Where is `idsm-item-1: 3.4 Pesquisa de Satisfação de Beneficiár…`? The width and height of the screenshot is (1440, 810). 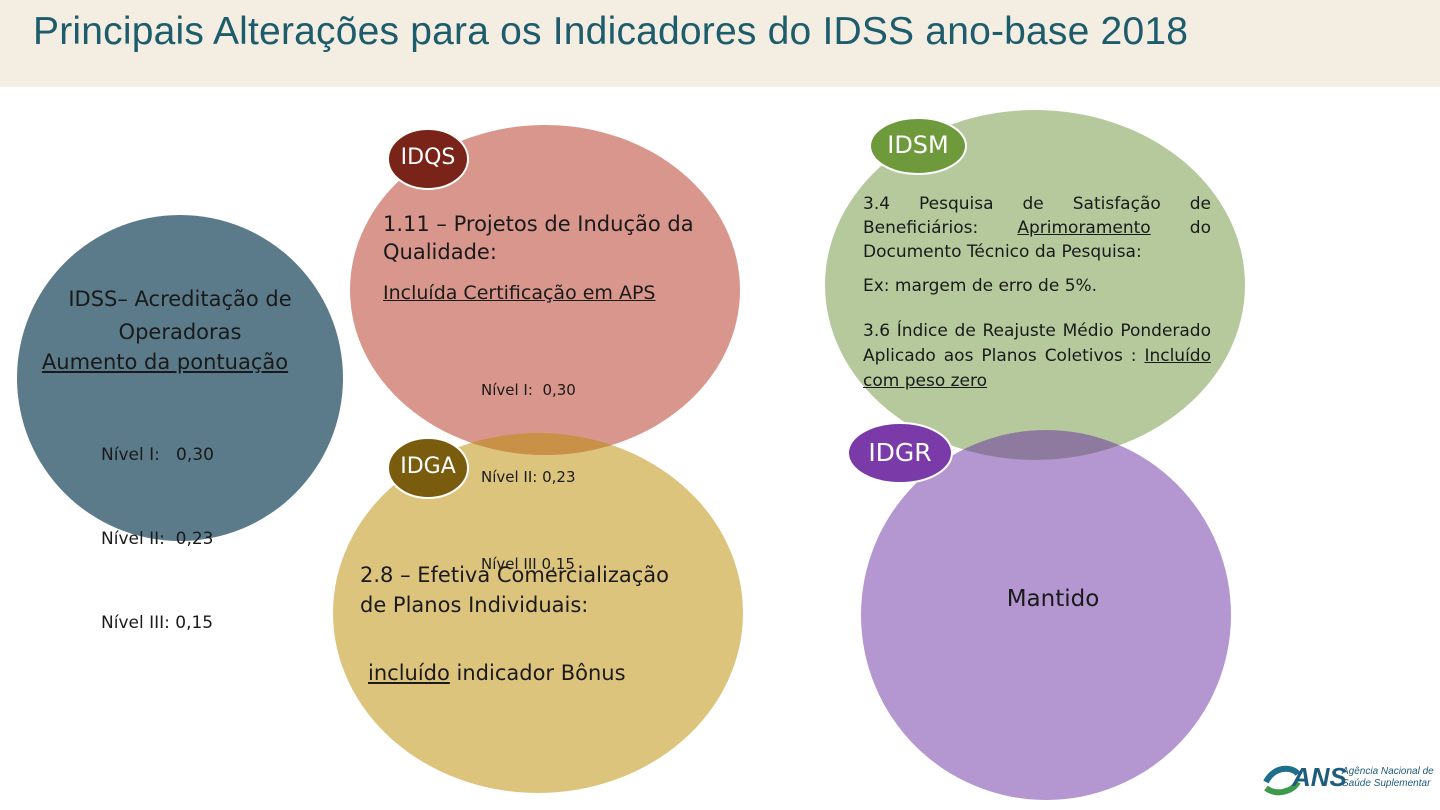
idsm-item-1: 3.4 Pesquisa de Satisfação de Beneficiár… is located at coordinates (1037, 228).